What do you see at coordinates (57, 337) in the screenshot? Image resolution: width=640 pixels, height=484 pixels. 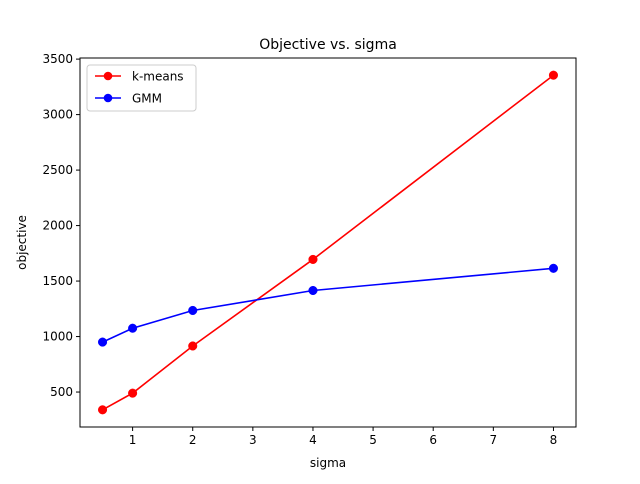 I see `y-tick-label: 1000` at bounding box center [57, 337].